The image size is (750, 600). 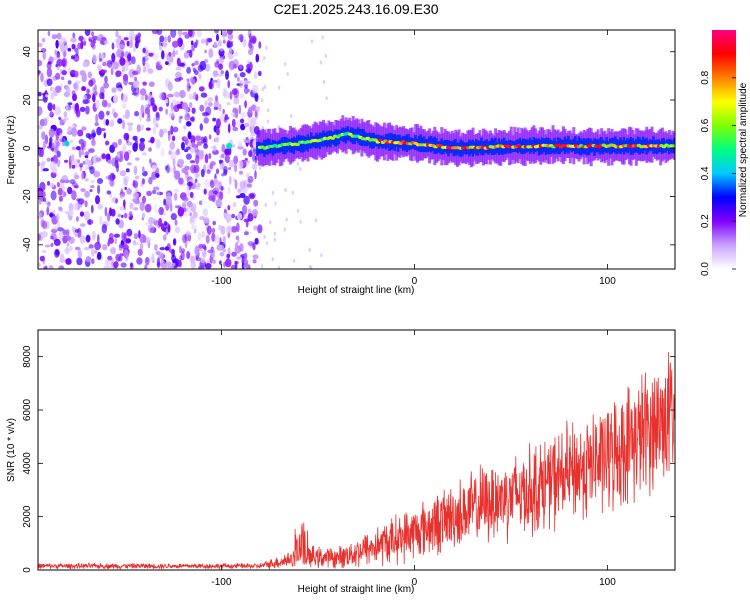 I want to click on snr-x-label: Height of straight line (km), so click(x=356, y=589).